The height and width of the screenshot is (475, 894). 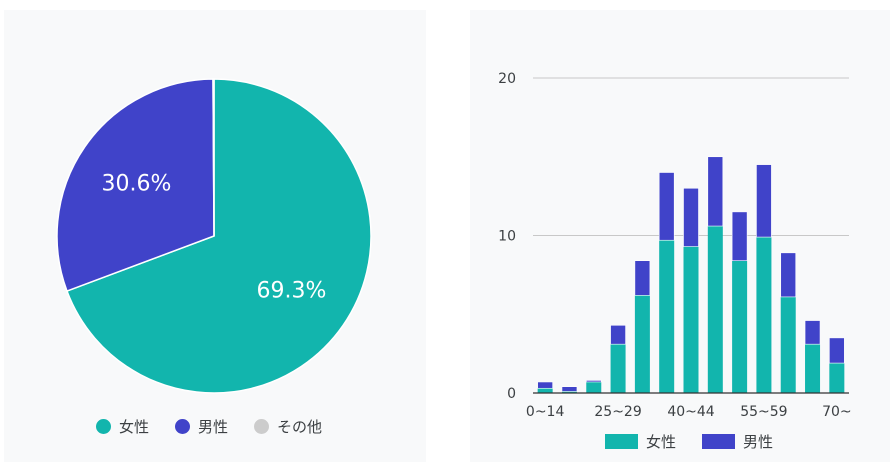 What do you see at coordinates (291, 291) in the screenshot?
I see `pie-slice-label-0: 69.3%` at bounding box center [291, 291].